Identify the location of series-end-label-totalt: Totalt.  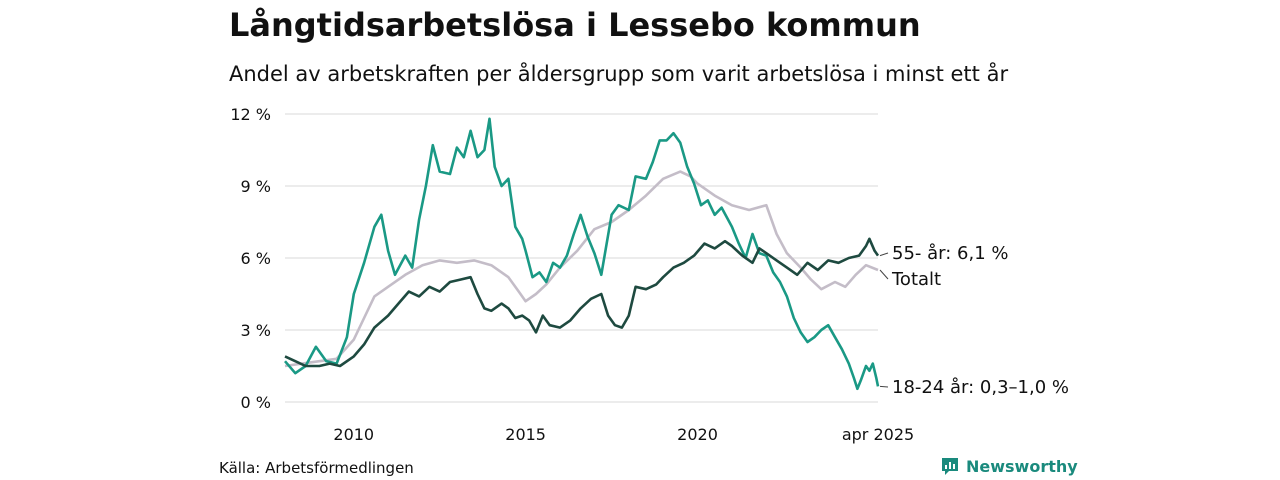
(916, 279).